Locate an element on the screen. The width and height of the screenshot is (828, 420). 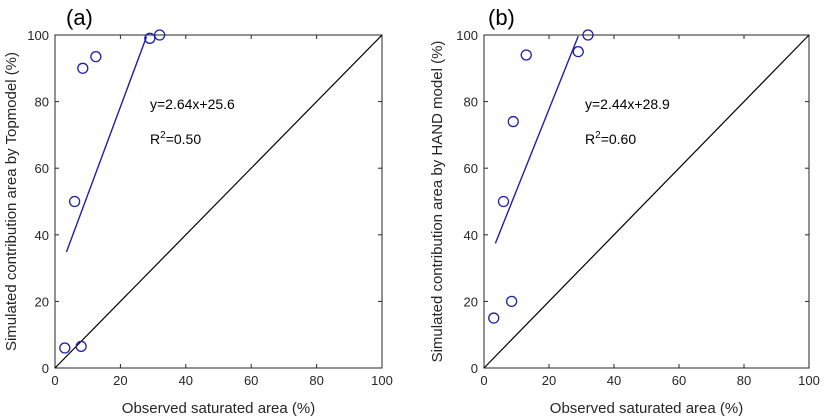
panel-a-r2-value: =0.50 is located at coordinates (184, 139).